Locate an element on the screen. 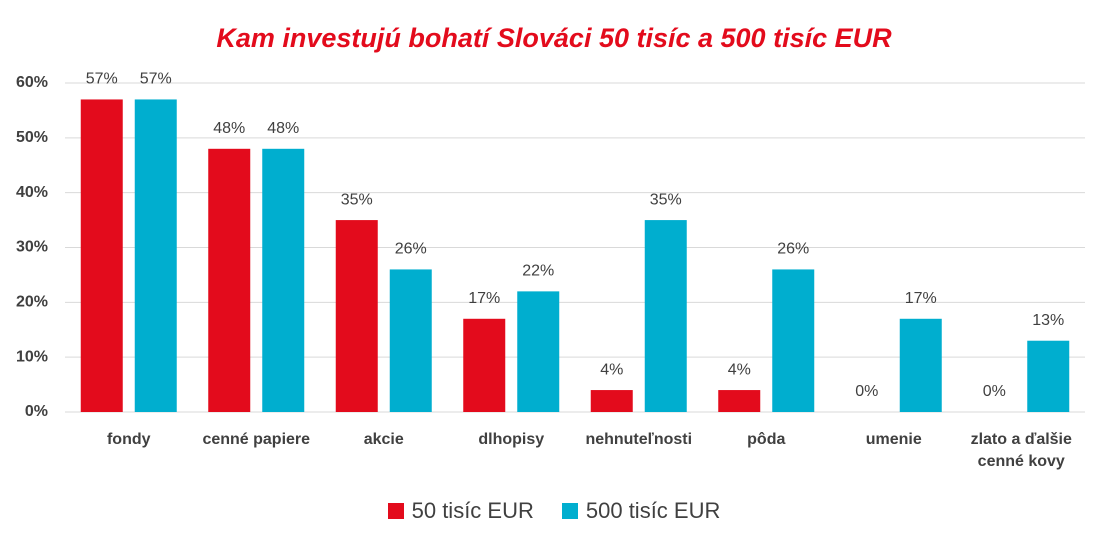 The width and height of the screenshot is (1108, 551). y-tick-label: 20% is located at coordinates (32, 302).